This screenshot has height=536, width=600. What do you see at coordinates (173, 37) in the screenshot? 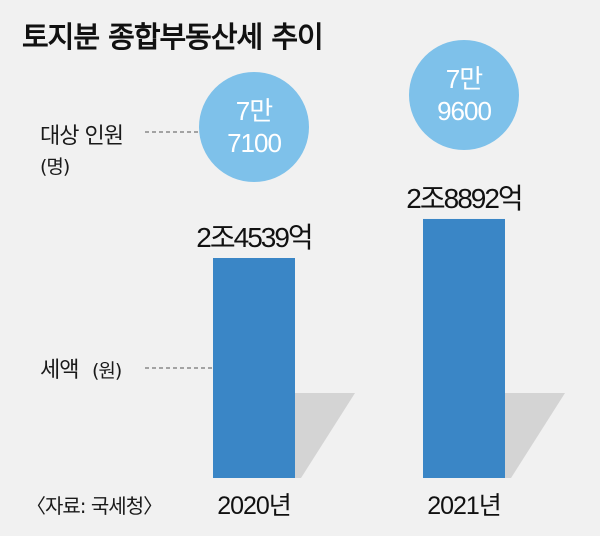
I see `chart-title: 토지분 종합부동산세 추이` at bounding box center [173, 37].